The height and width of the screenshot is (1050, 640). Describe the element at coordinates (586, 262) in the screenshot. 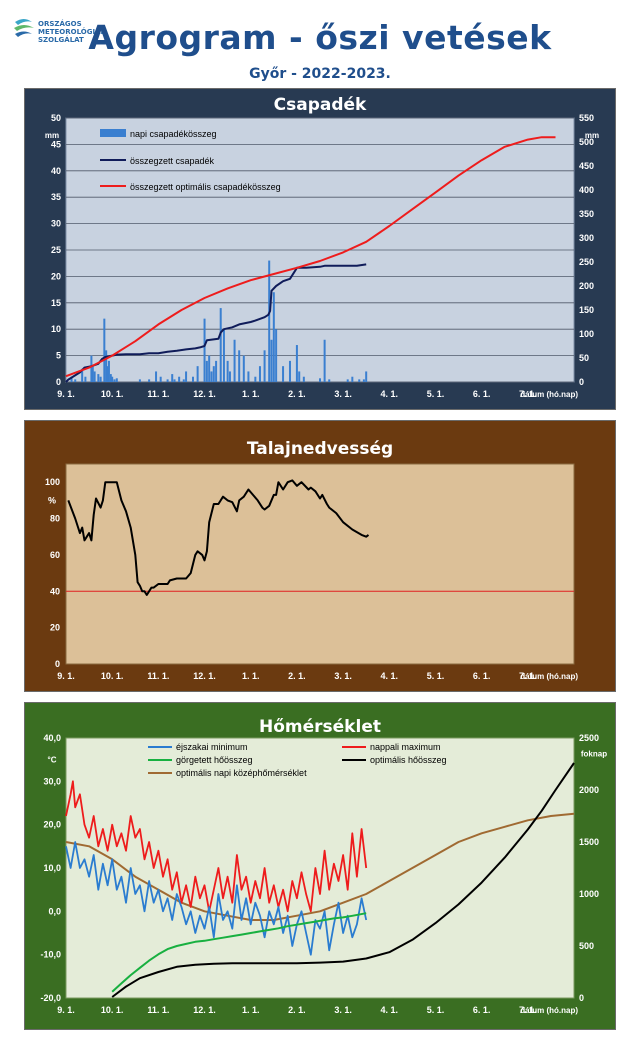

I see `y-tick-right: 250` at that location.